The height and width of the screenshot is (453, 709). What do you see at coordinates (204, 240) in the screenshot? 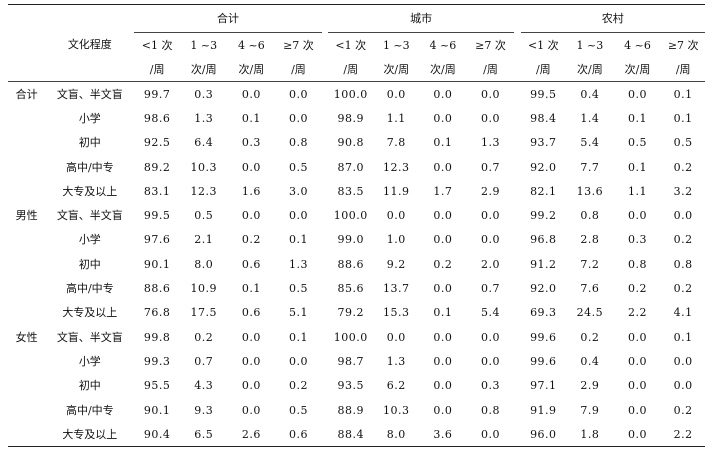
I see `value-cell: 2.1` at bounding box center [204, 240].